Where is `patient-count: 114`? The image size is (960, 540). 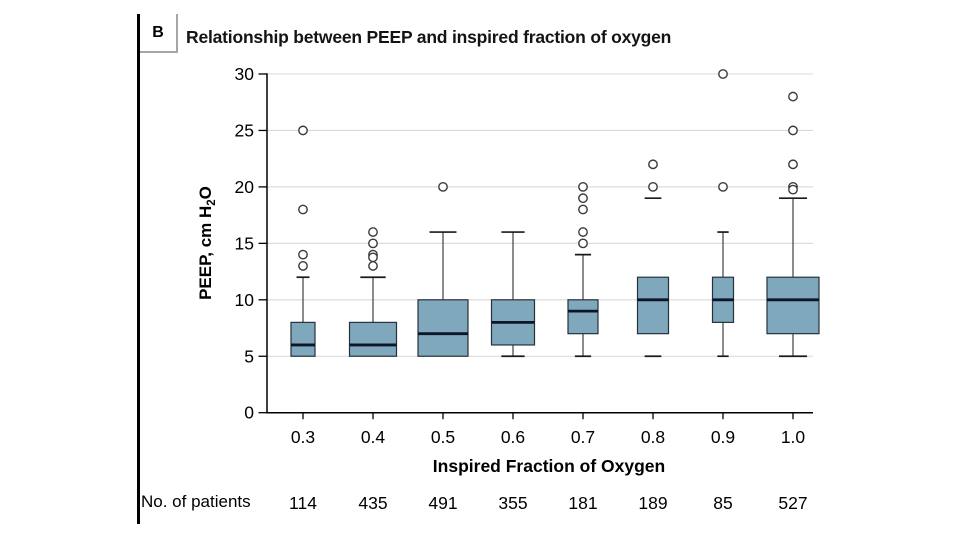 patient-count: 114 is located at coordinates (303, 503).